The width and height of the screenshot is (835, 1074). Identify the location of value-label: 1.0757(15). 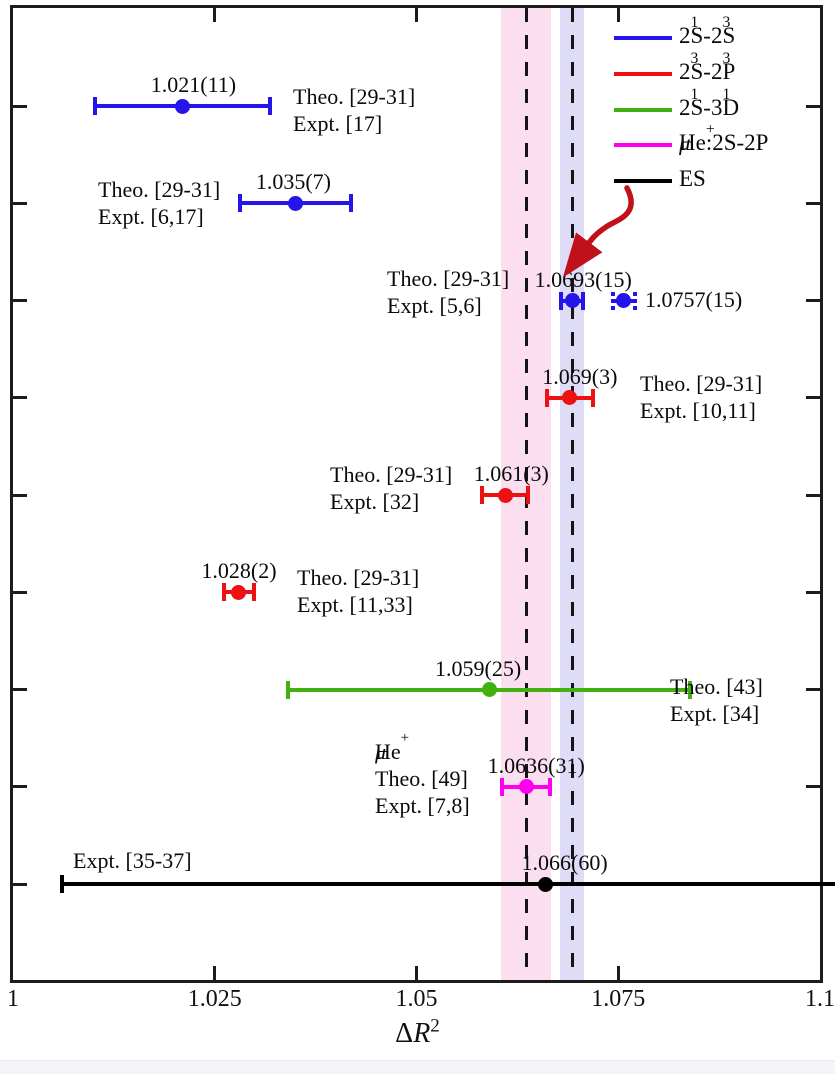
(694, 299).